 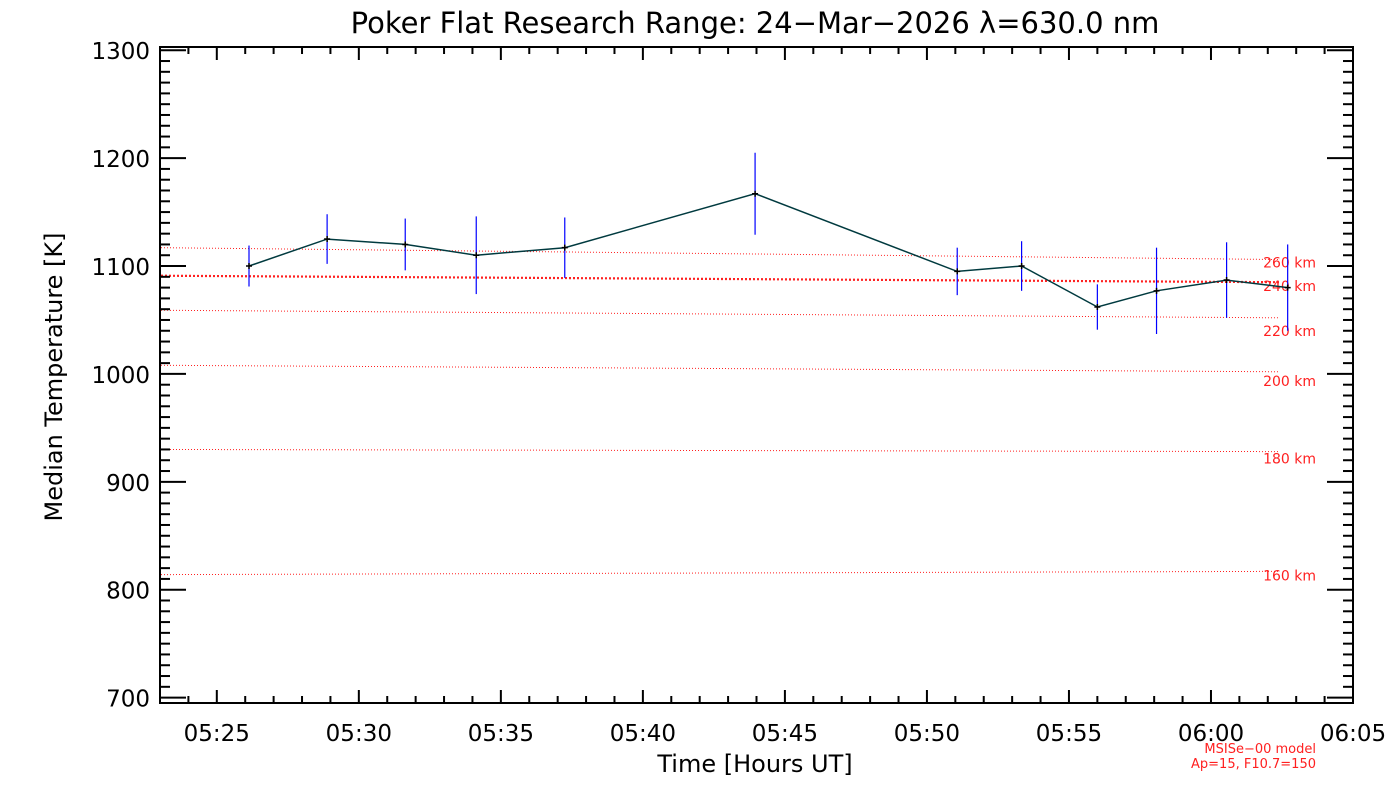 What do you see at coordinates (754, 764) in the screenshot?
I see `x-axis-label: Time [Hours UT]` at bounding box center [754, 764].